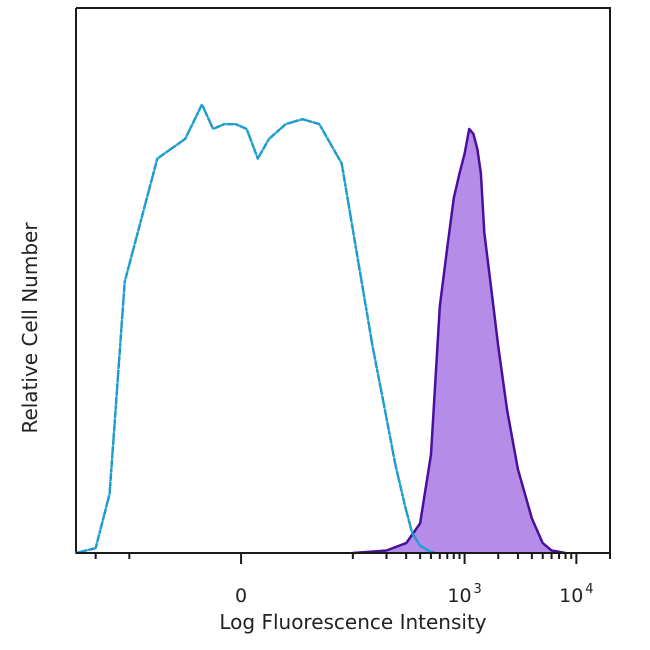 Image resolution: width=650 pixels, height=650 pixels. I want to click on x-tick-label: 10 3, so click(464, 594).